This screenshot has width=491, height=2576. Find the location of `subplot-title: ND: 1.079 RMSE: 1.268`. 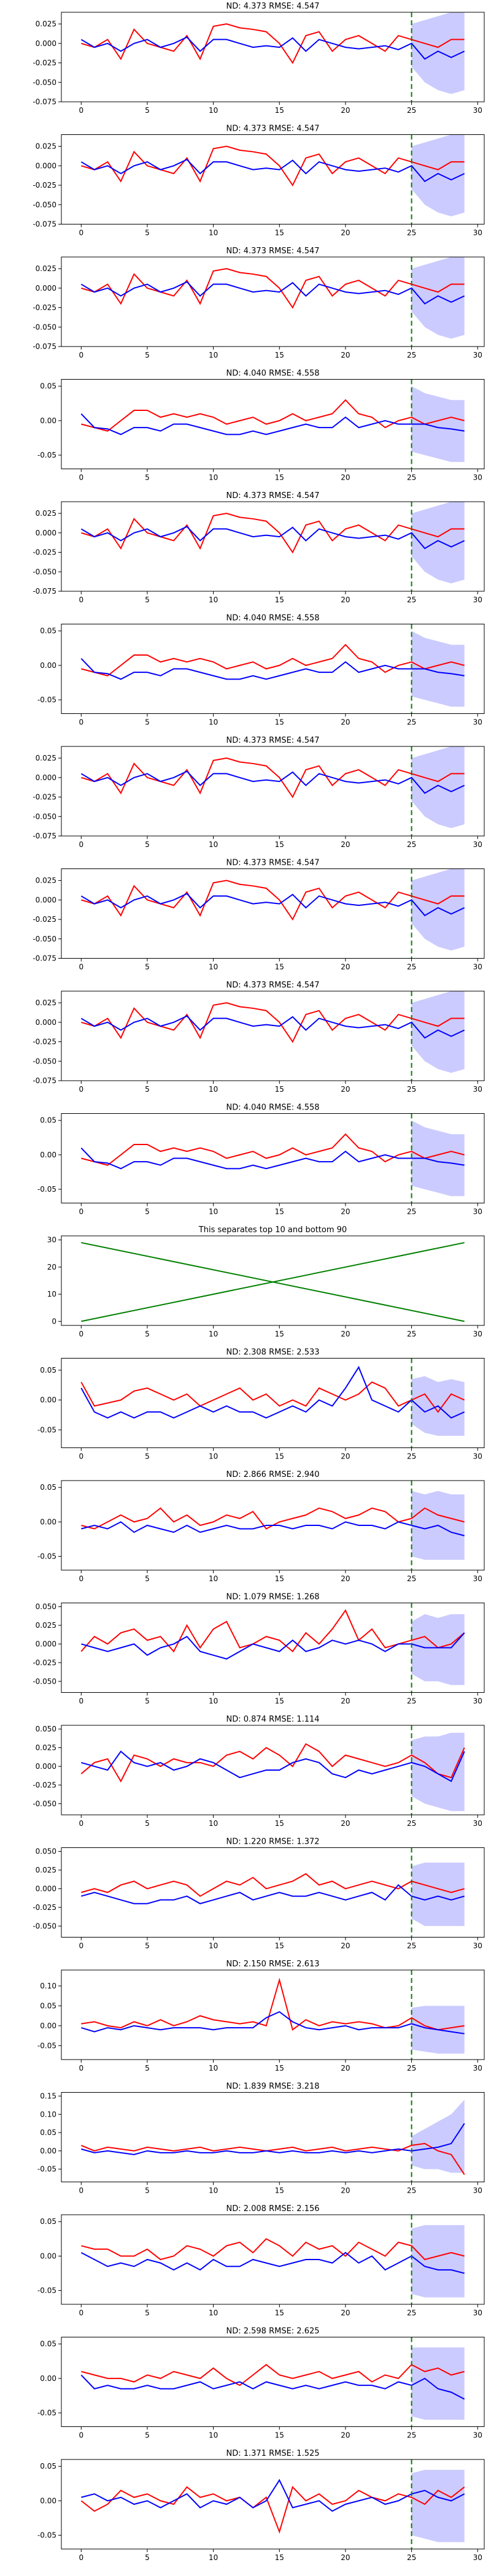

subplot-title: ND: 1.079 RMSE: 1.268 is located at coordinates (273, 1597).